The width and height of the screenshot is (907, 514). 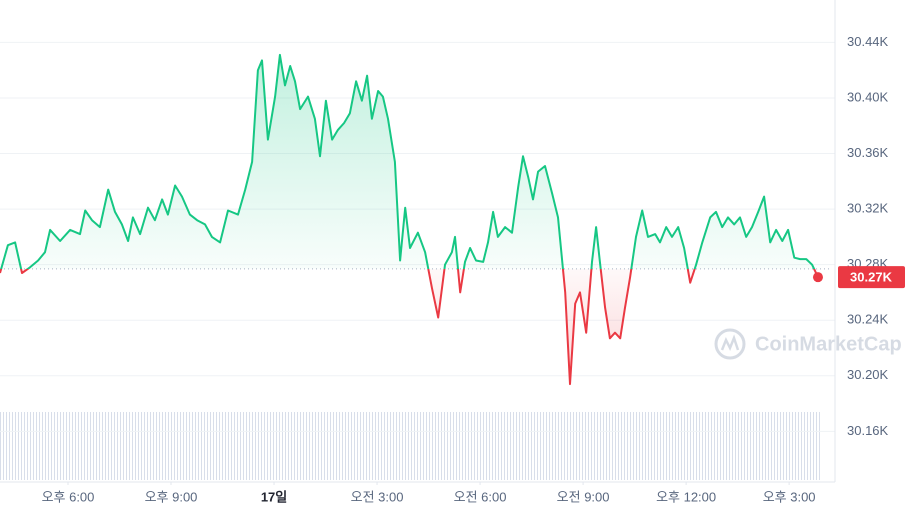 I want to click on x-tick-label: 오전 6:00, so click(x=480, y=496).